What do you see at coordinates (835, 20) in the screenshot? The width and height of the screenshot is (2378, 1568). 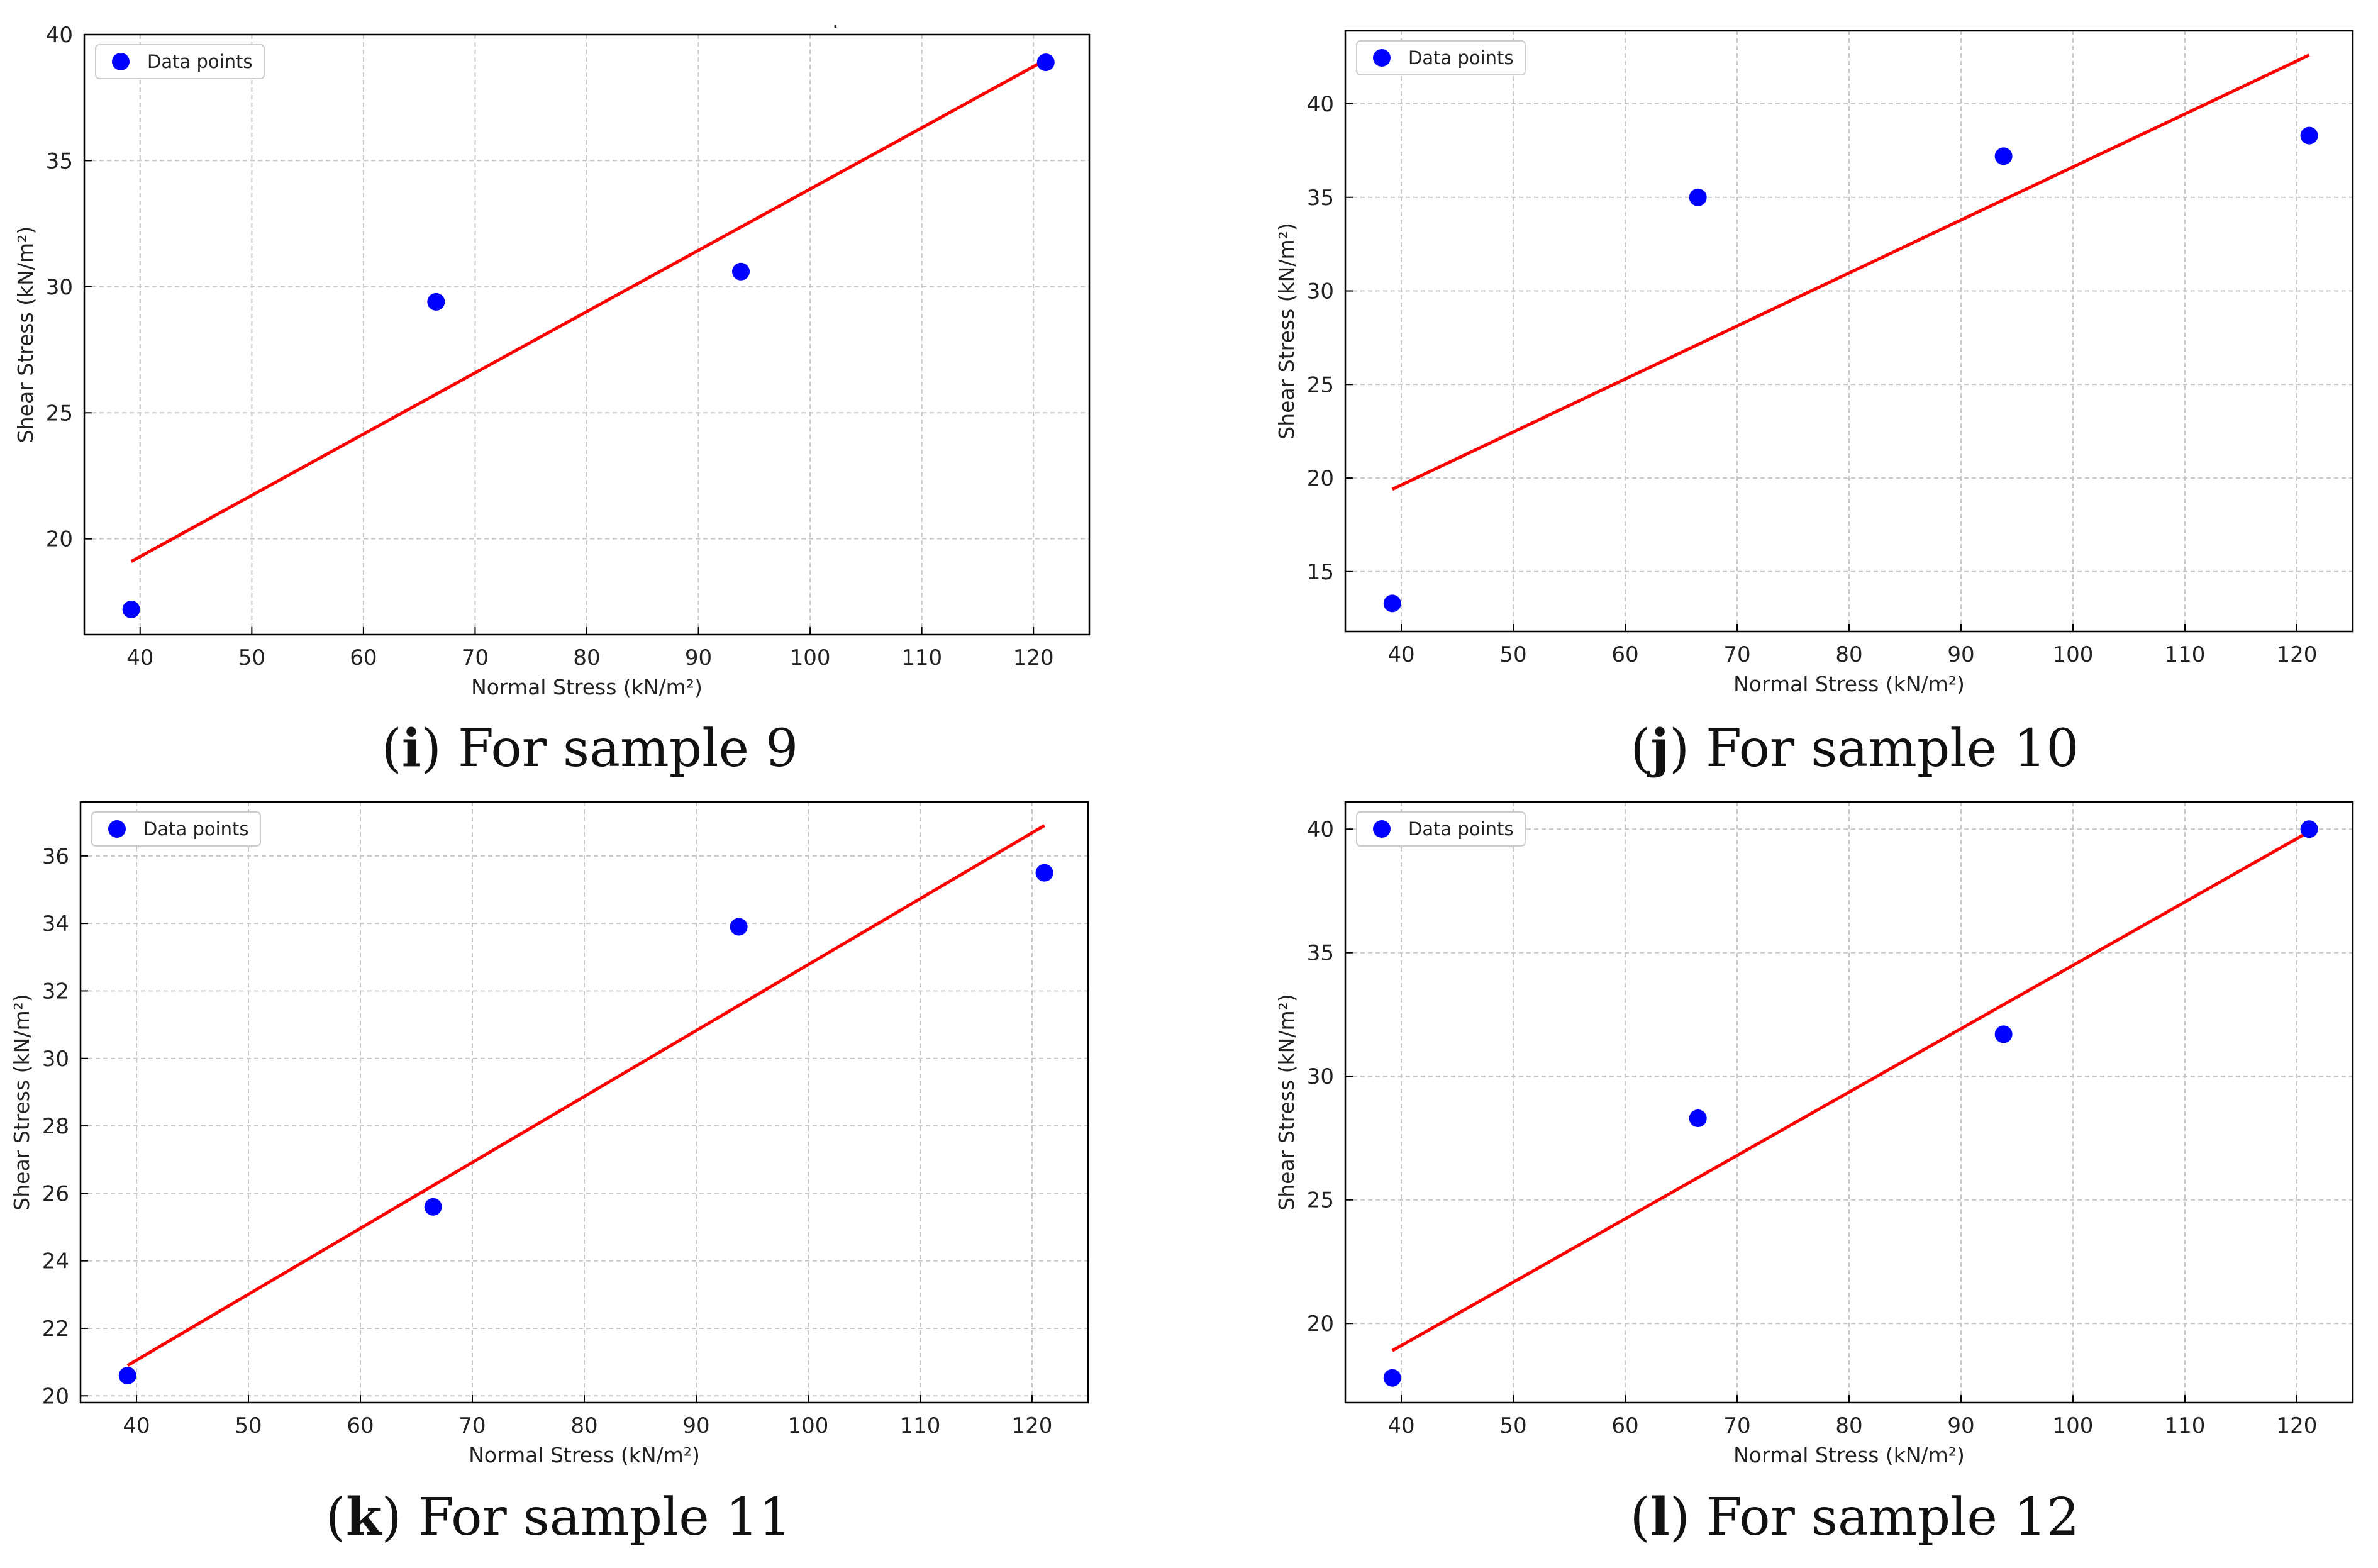 I see `stray-mark: .` at bounding box center [835, 20].